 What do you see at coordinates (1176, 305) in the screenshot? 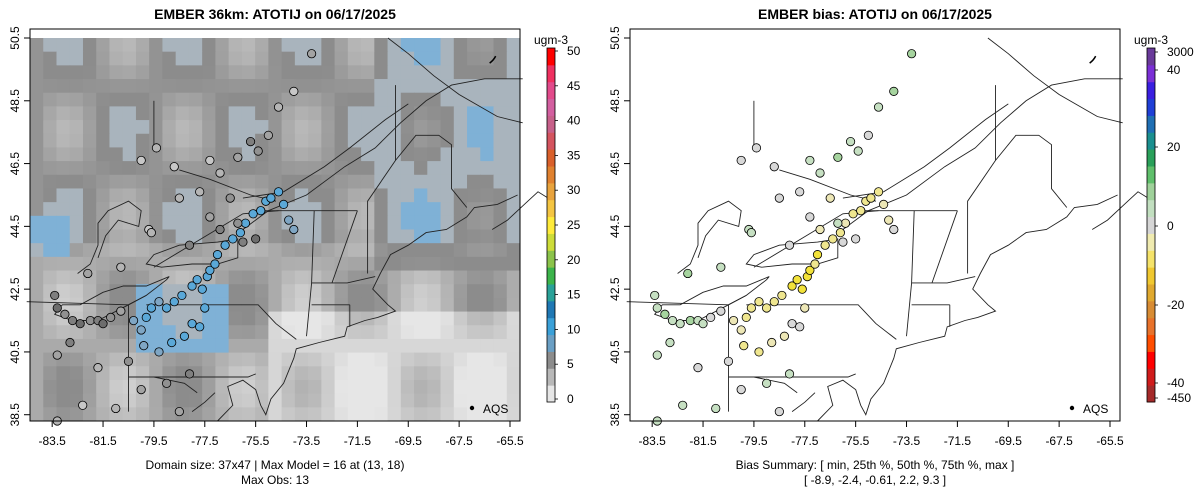
I see `bias-colorbar-tick-label: -20` at bounding box center [1176, 305].